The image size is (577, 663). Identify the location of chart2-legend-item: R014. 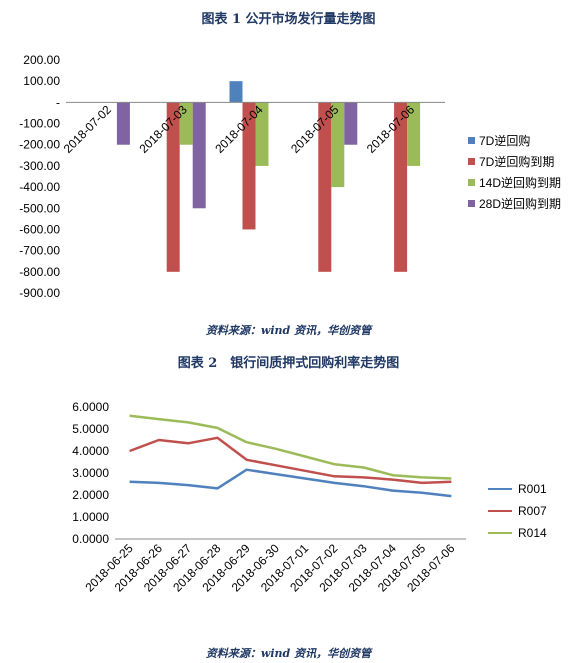
(517, 533).